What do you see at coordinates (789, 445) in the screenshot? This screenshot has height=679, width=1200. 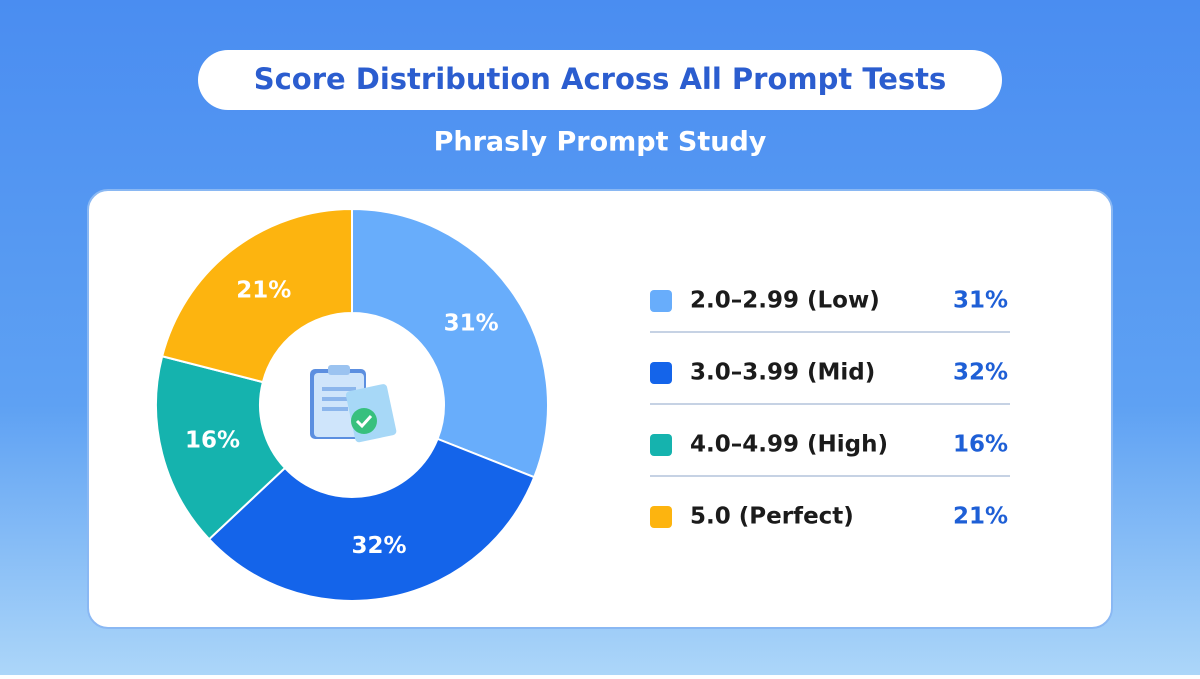 I see `legend-label: 4.0–4.99 (High)` at bounding box center [789, 445].